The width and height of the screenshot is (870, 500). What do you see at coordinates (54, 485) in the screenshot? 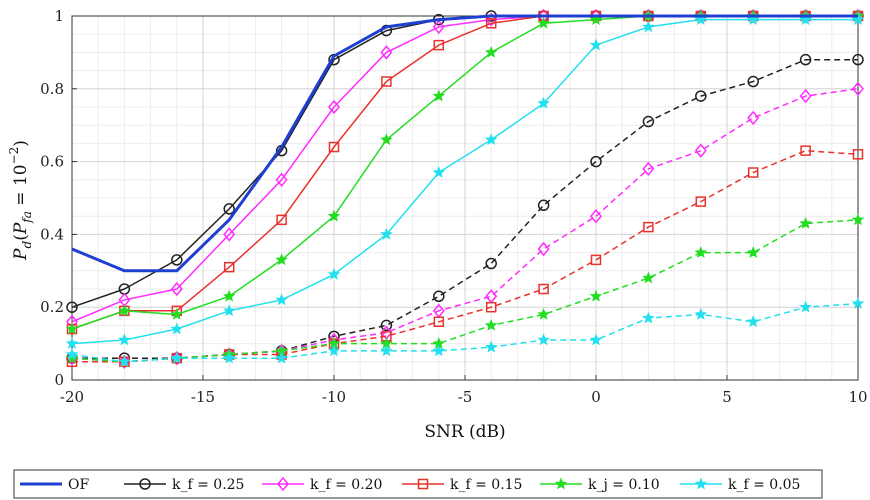
I see `legend-item-OF: OF` at bounding box center [54, 485].